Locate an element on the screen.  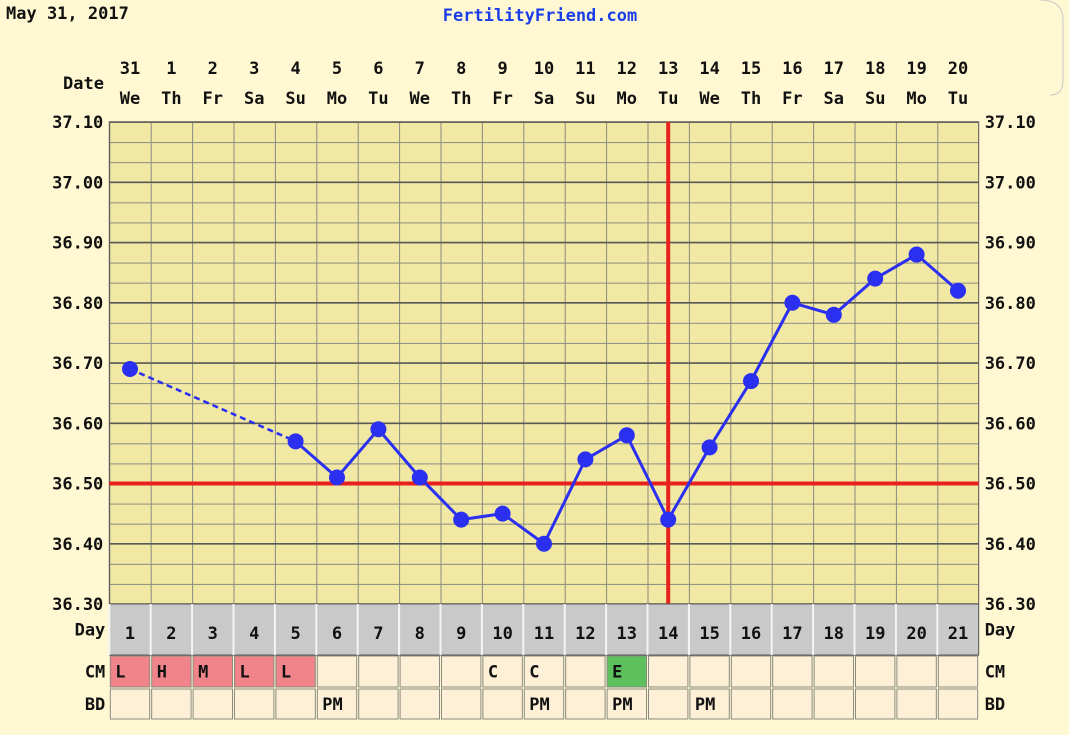
date-label: 8 is located at coordinates (461, 69).